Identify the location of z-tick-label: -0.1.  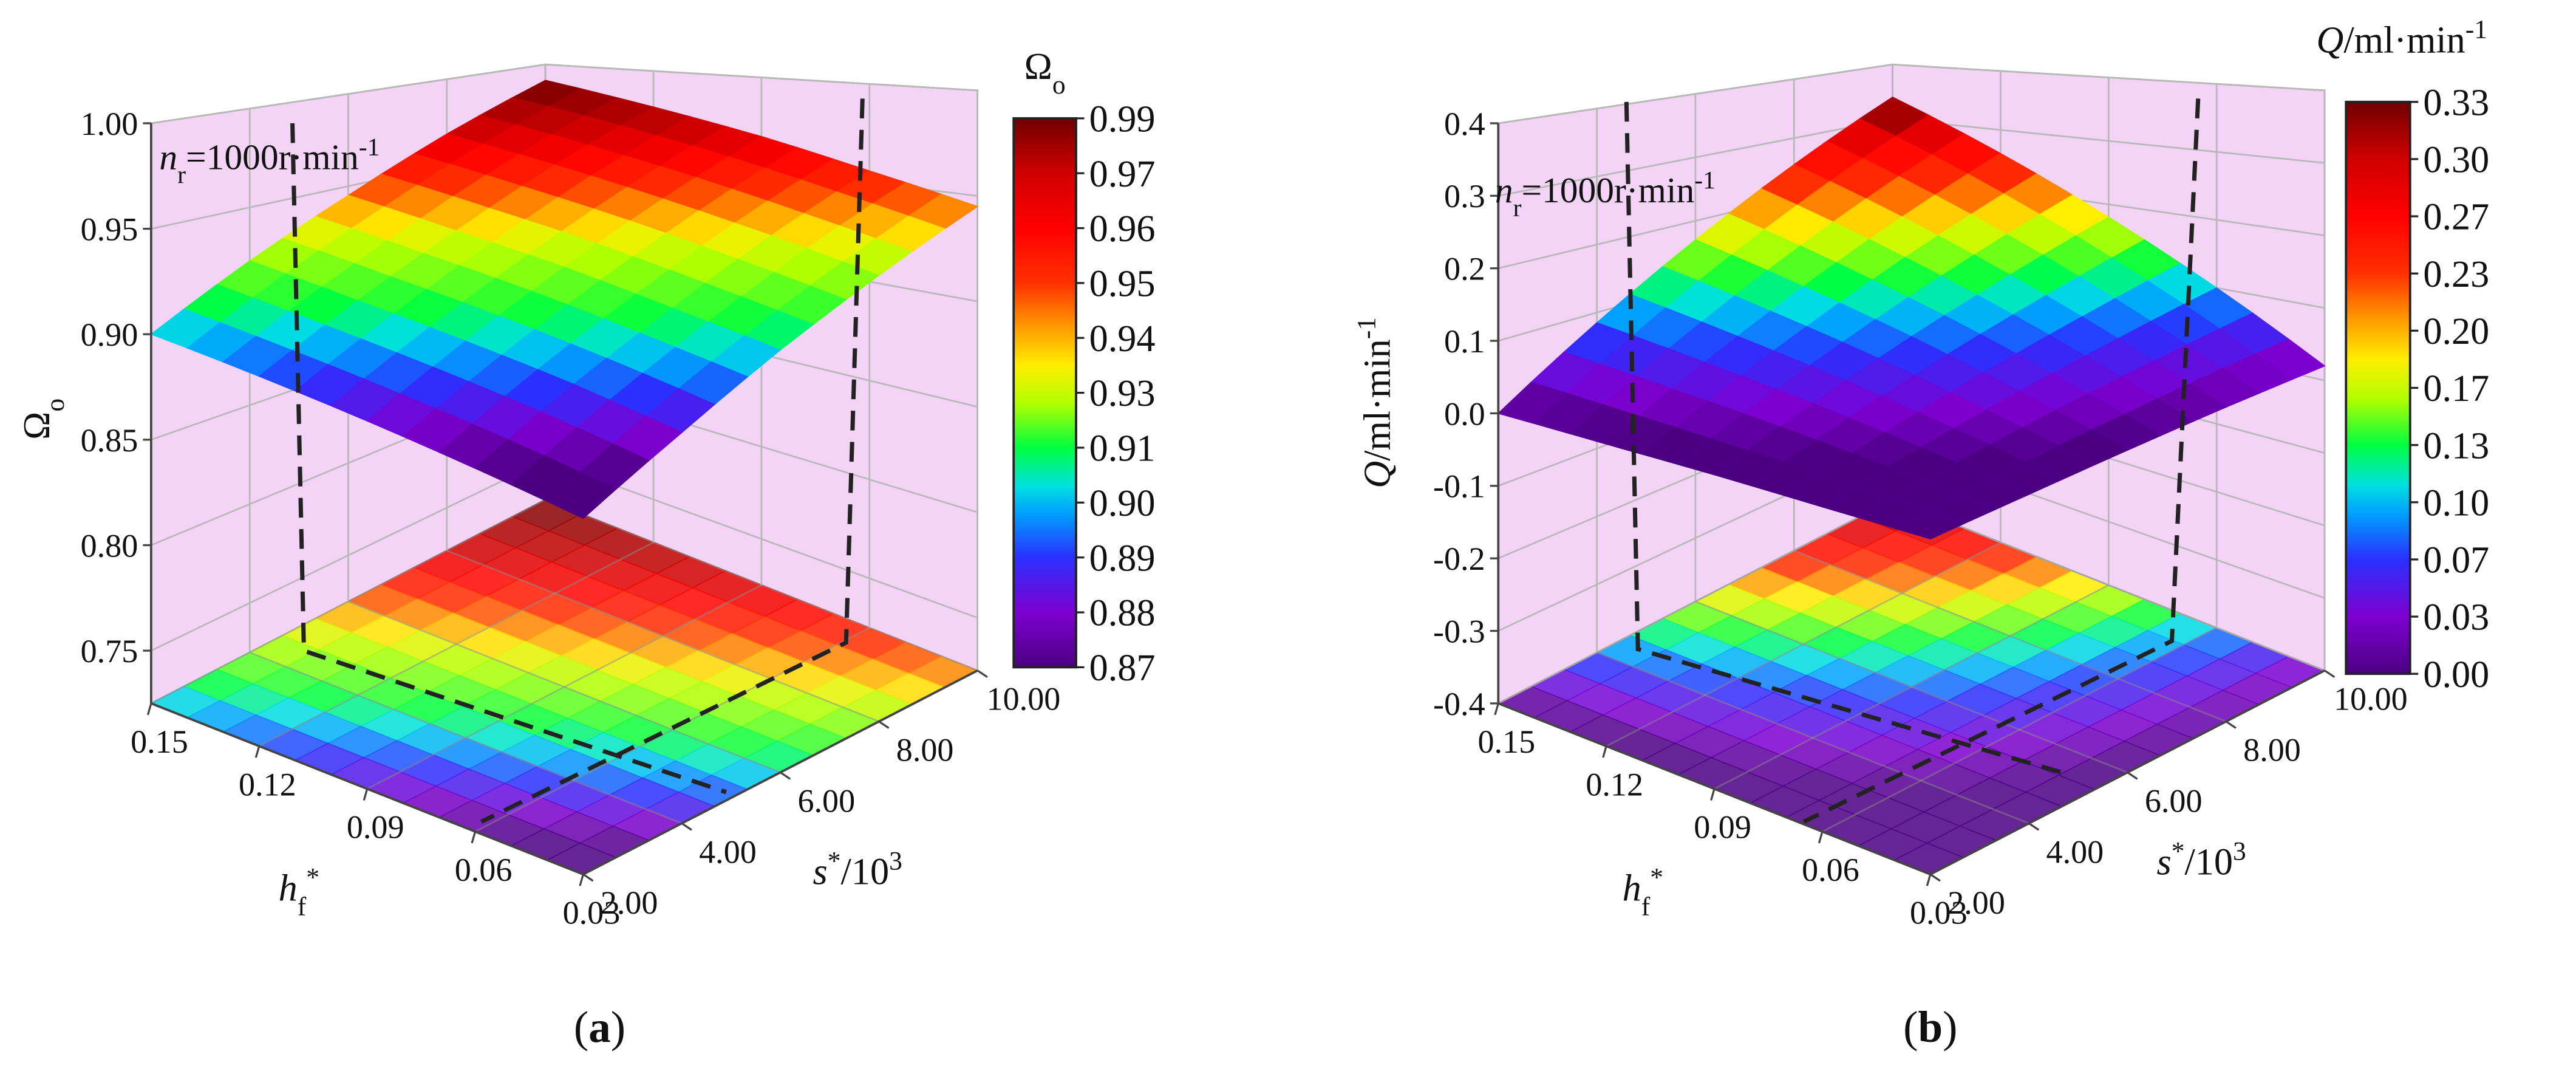
(1459, 486).